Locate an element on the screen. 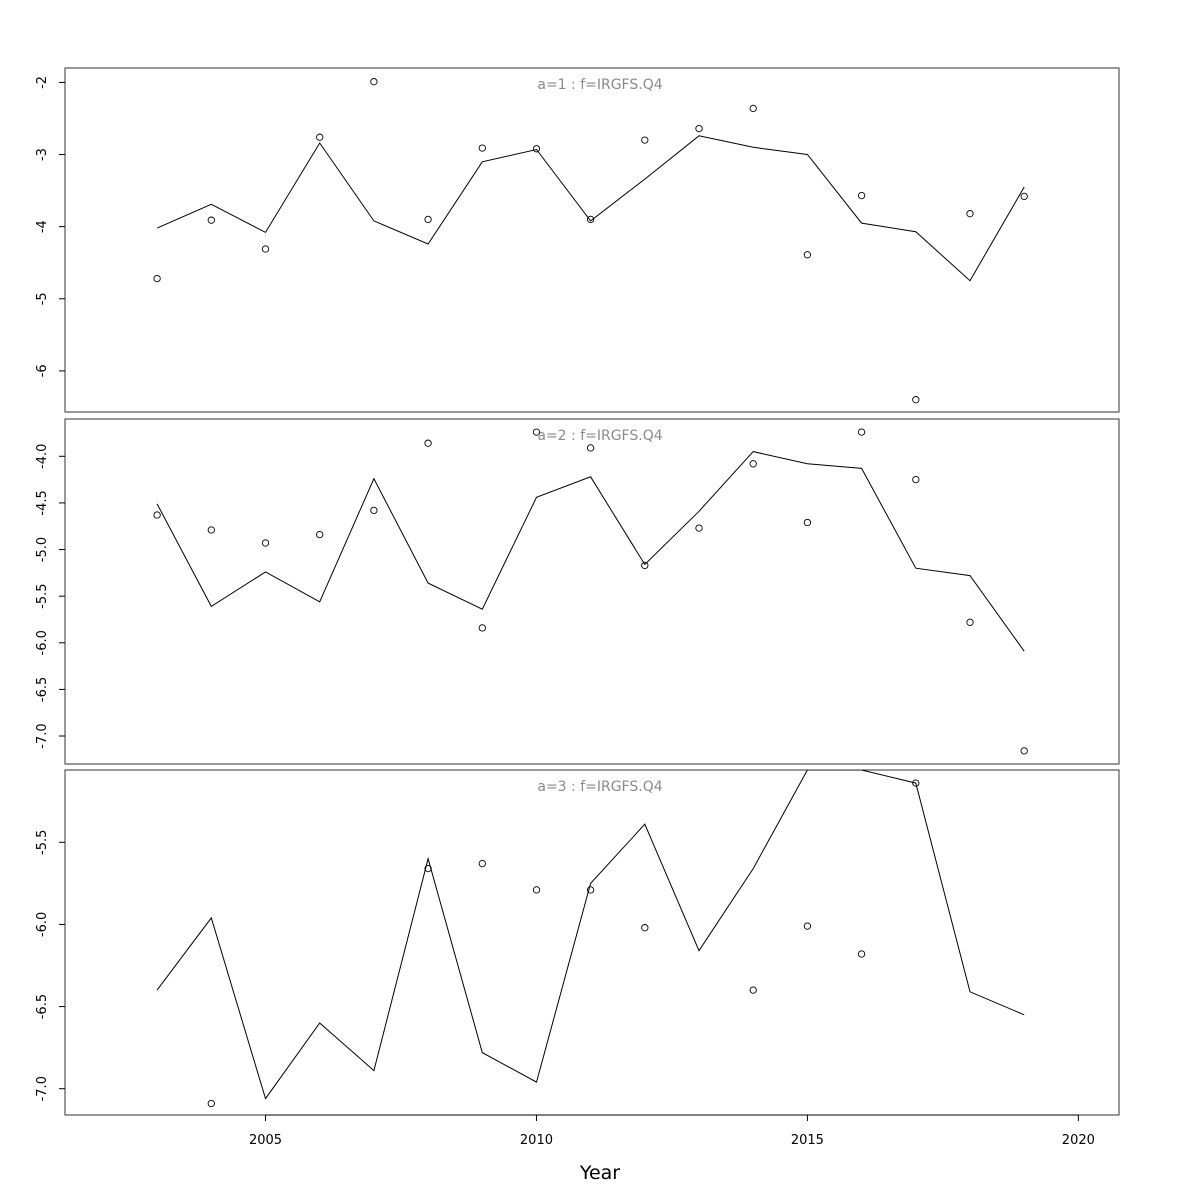 The image size is (1200, 1200). y-tick-label: -6 is located at coordinates (42, 370).